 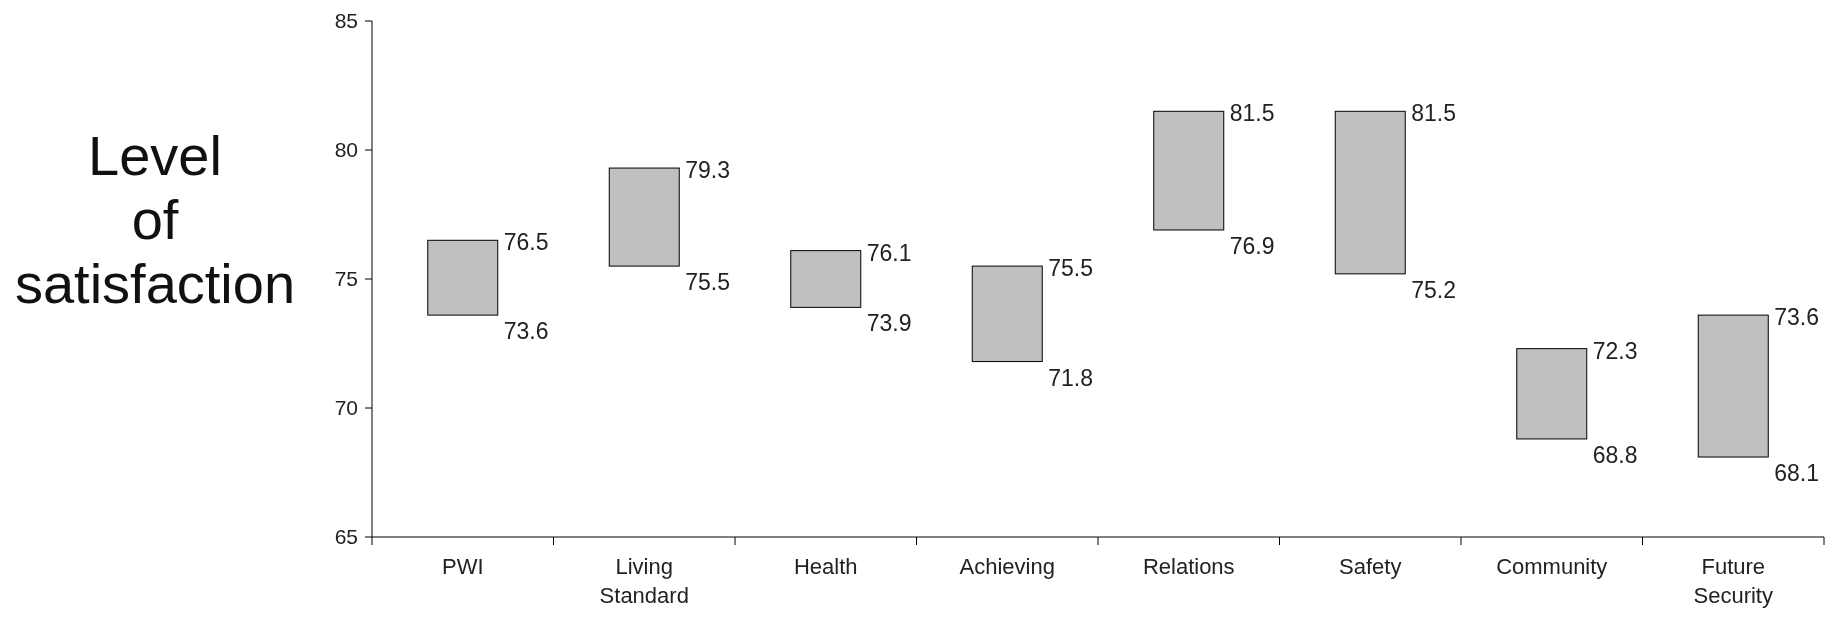 What do you see at coordinates (1615, 455) in the screenshot?
I see `annotation: 68.8` at bounding box center [1615, 455].